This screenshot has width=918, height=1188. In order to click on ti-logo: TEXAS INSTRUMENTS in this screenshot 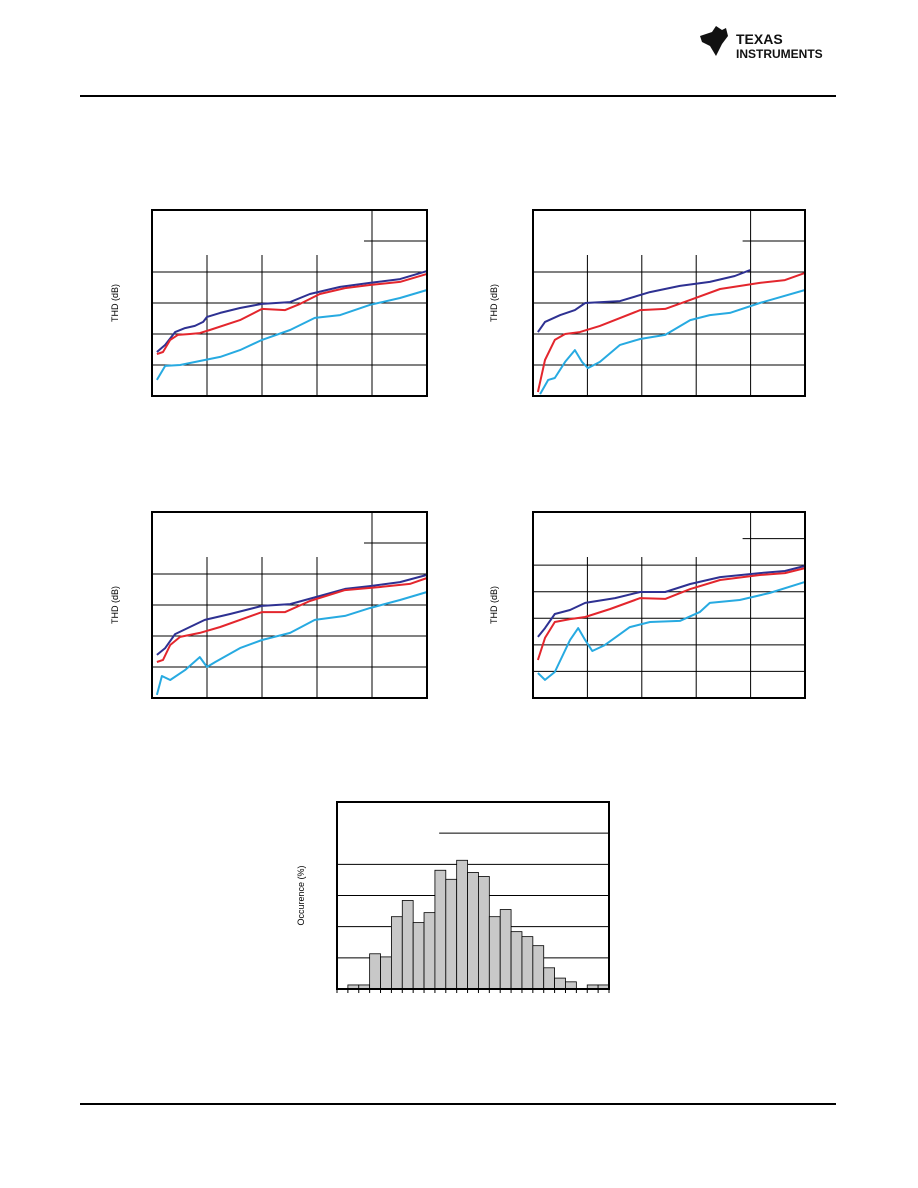, I will do `click(761, 43)`.